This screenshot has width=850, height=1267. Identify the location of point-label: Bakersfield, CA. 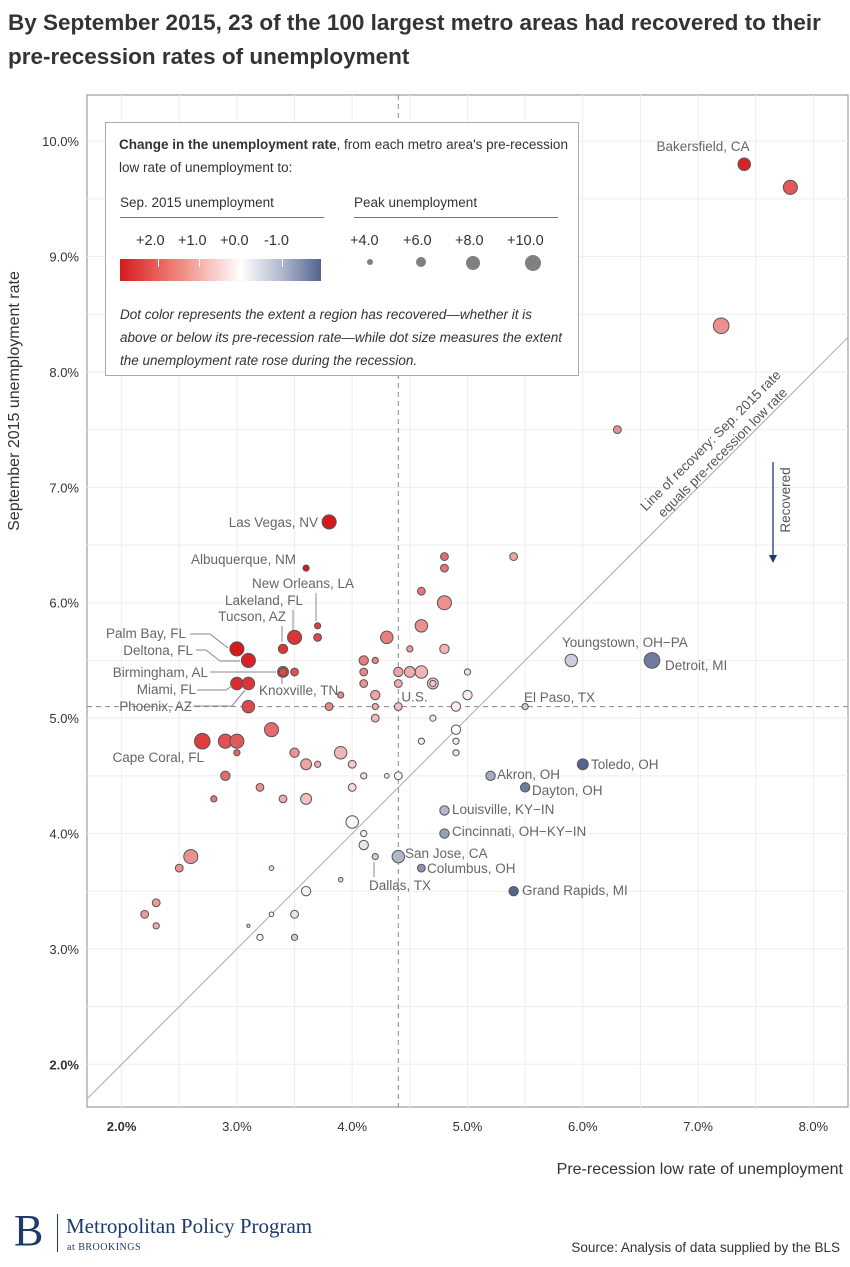
(702, 146).